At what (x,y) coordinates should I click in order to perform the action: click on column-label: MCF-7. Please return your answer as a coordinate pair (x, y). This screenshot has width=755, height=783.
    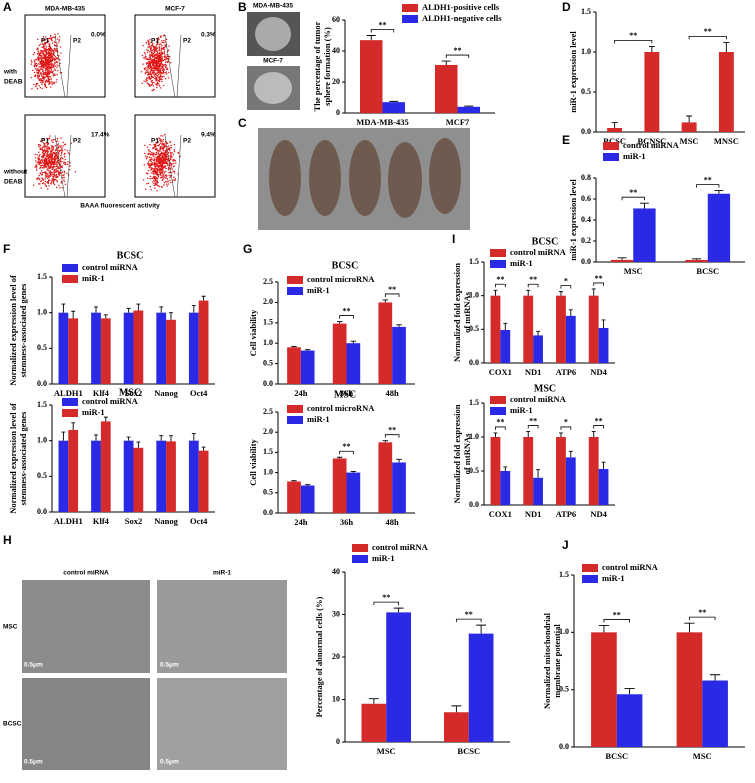
    Looking at the image, I should click on (175, 9).